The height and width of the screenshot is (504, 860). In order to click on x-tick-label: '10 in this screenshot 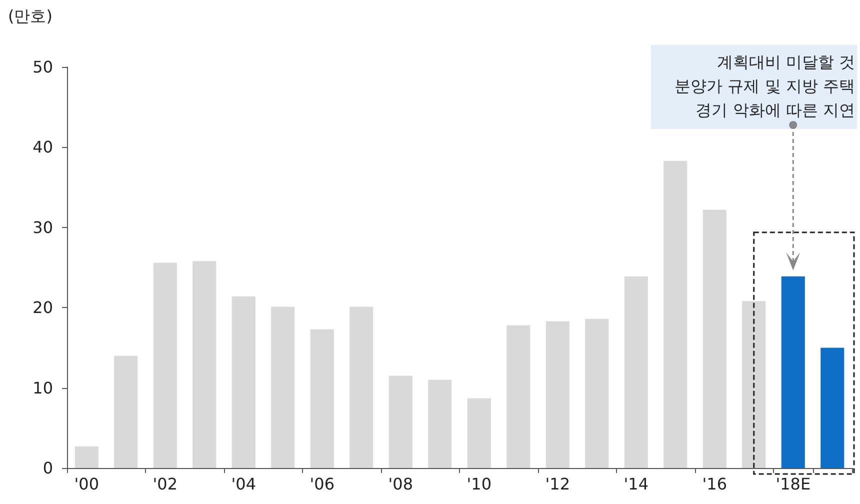, I will do `click(479, 484)`.